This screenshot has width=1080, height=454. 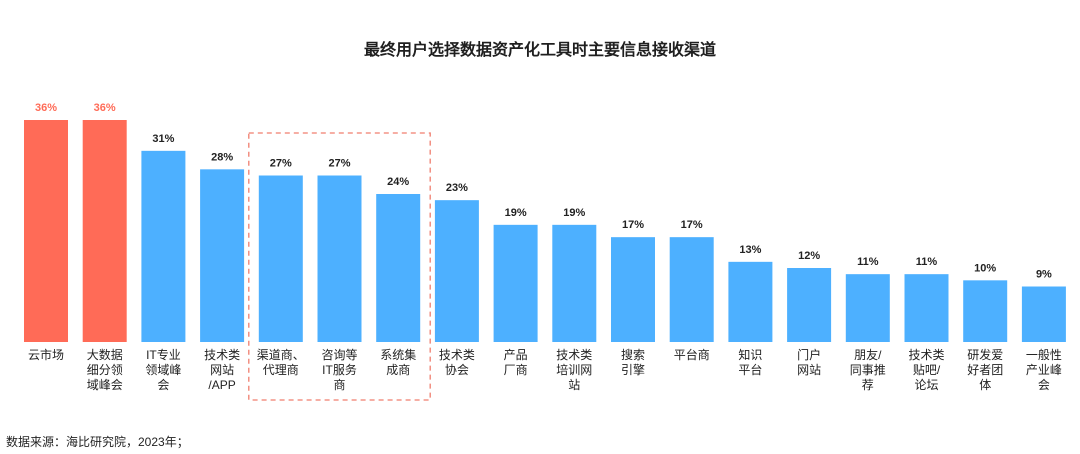 I want to click on data-label-13: 13%, so click(x=750, y=250).